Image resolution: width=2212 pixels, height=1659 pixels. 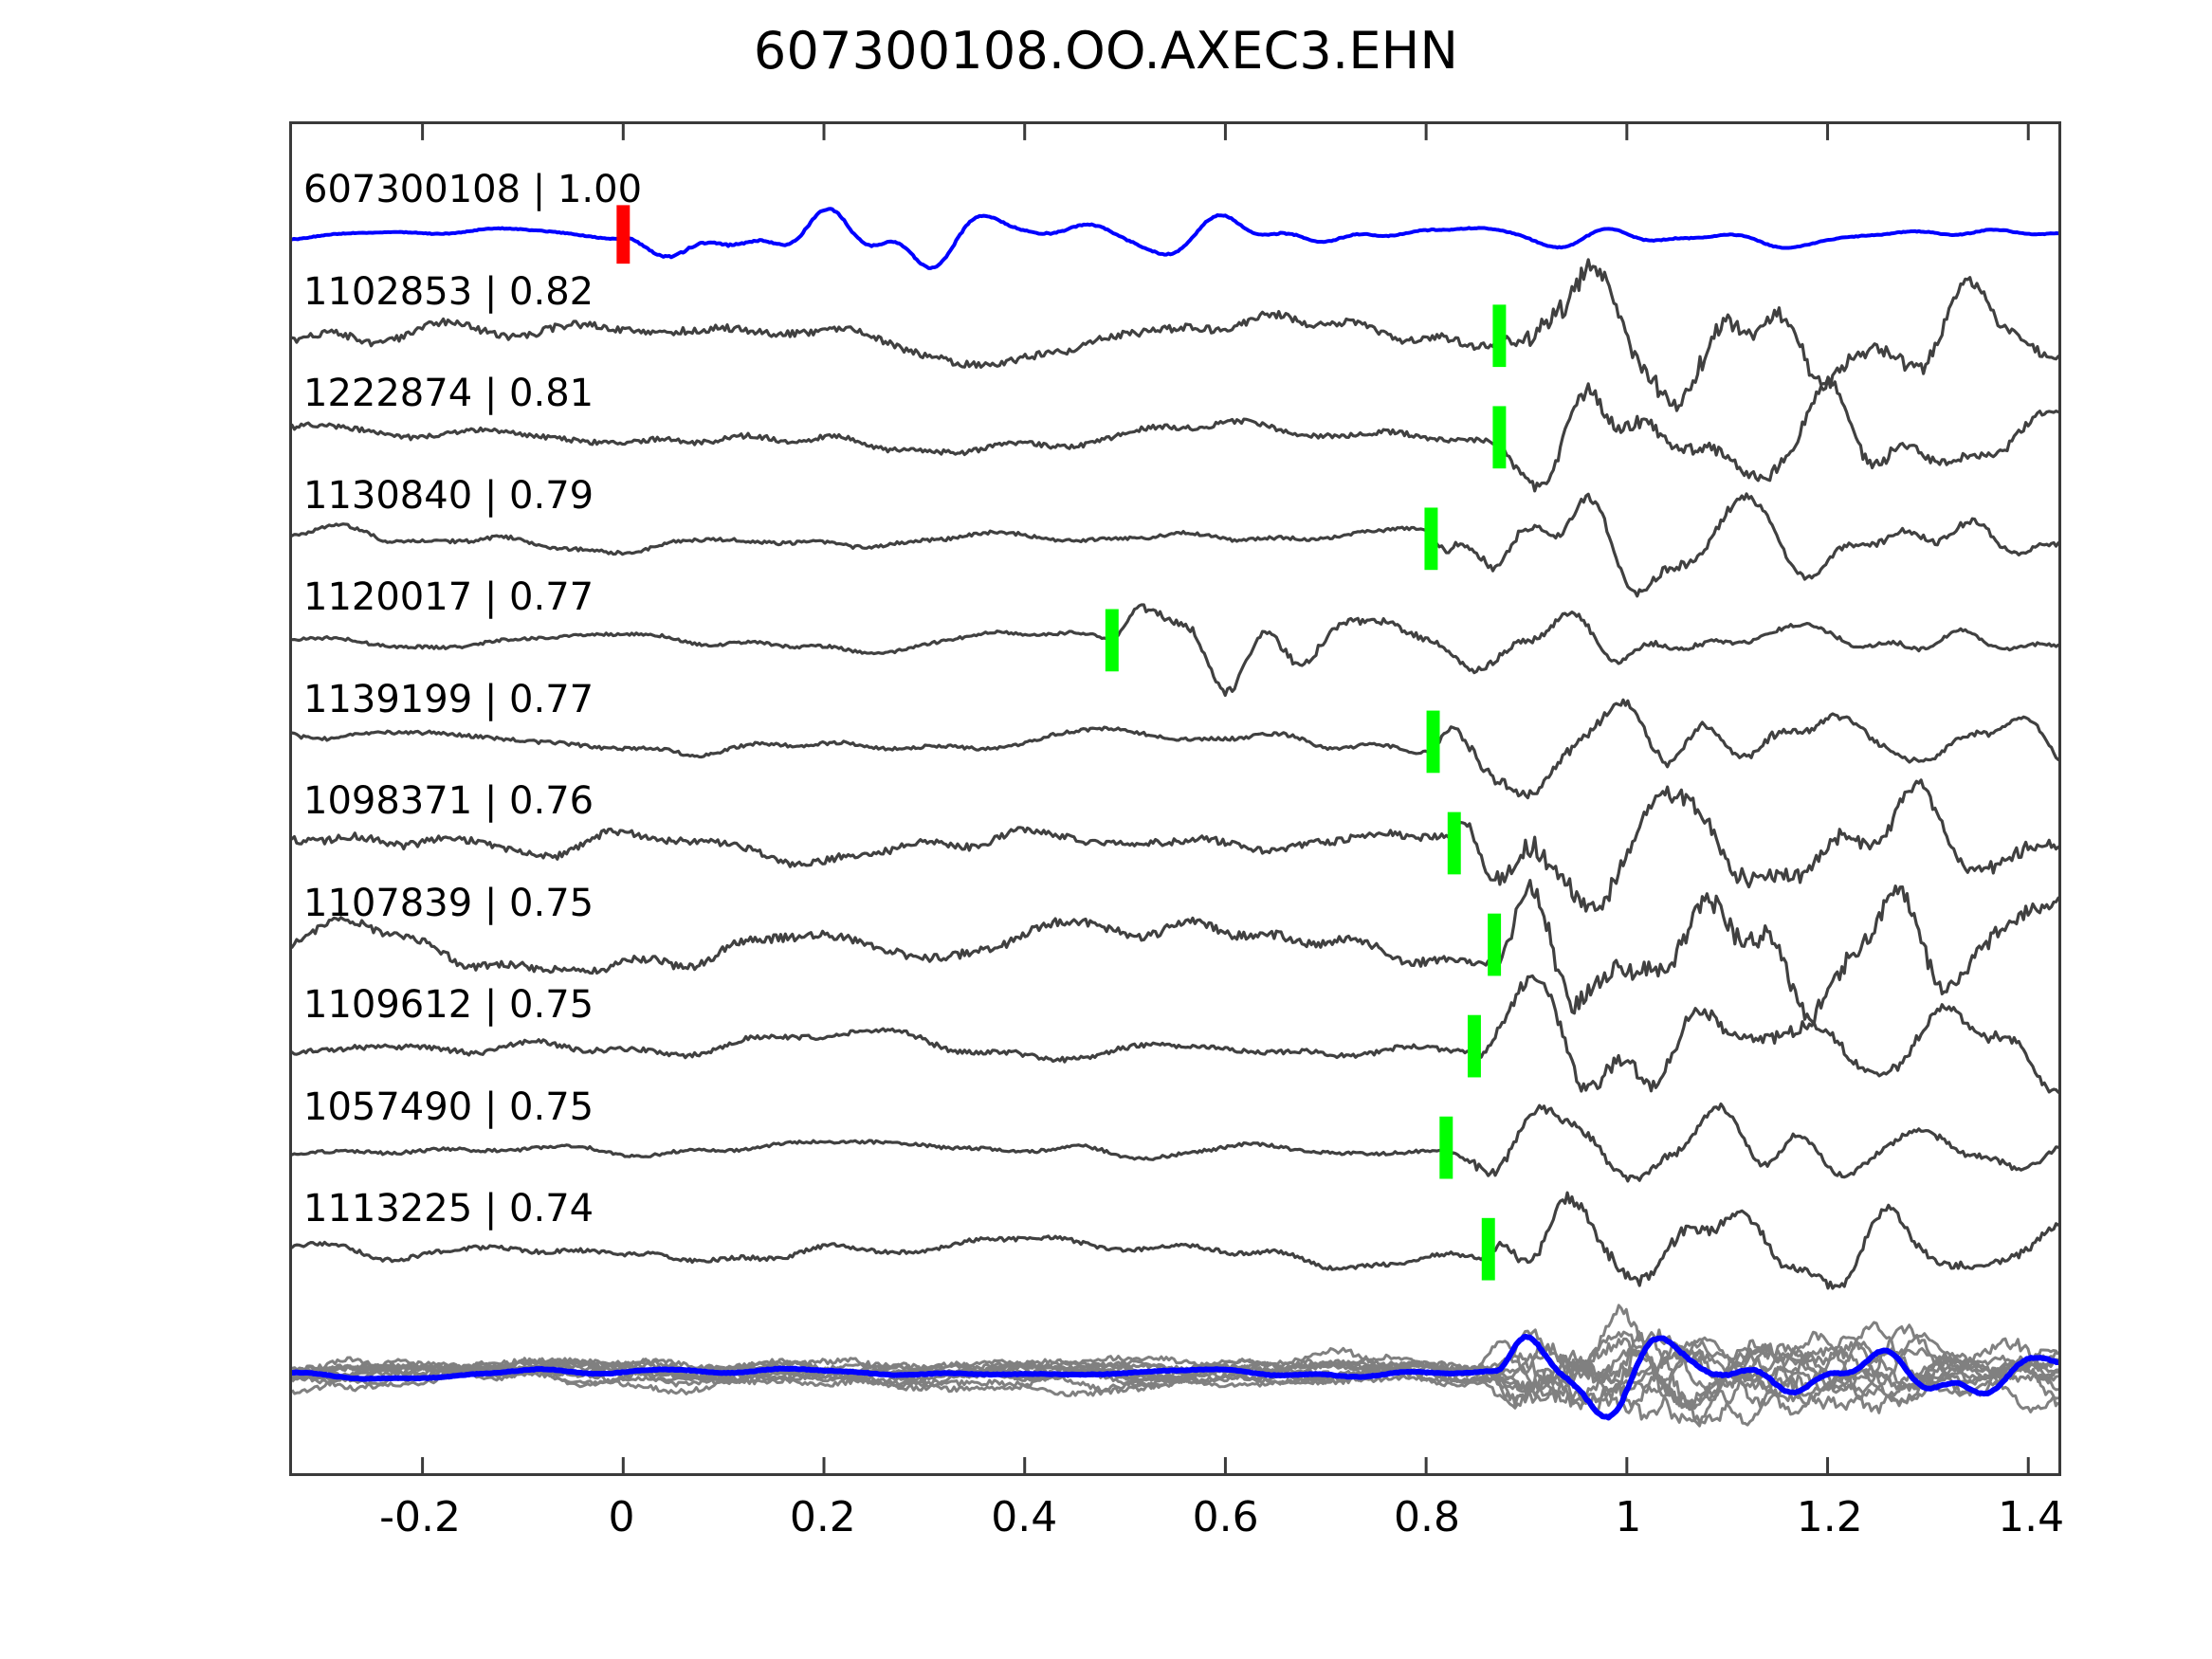 What do you see at coordinates (448, 1005) in the screenshot?
I see `trace-label: 1109612 | 0.75` at bounding box center [448, 1005].